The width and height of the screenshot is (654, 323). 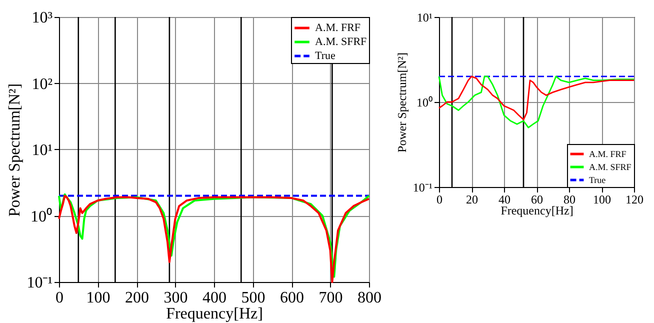 I want to click on x-tick-label: 200, so click(x=137, y=298).